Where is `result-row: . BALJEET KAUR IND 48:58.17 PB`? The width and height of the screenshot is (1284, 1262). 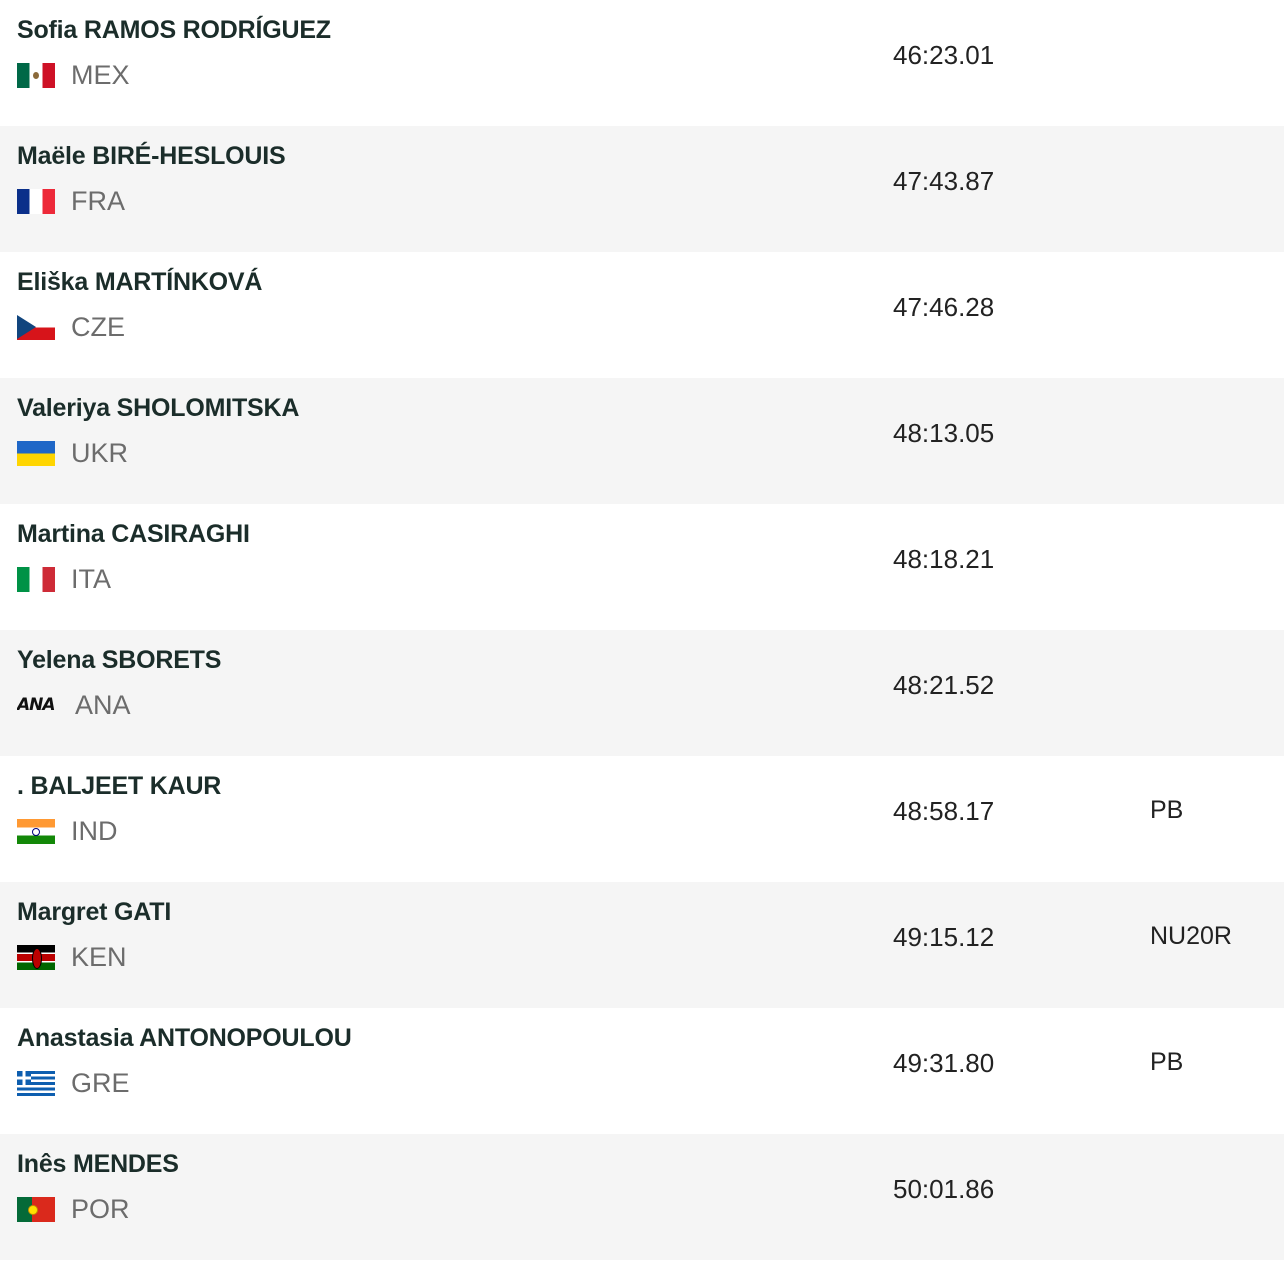
result-row: . BALJEET KAUR IND 48:58.17 PB is located at coordinates (642, 819).